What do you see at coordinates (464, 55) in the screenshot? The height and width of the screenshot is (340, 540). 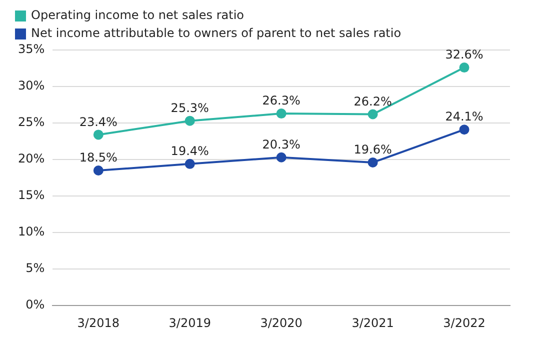 I see `data-label: 32.6%` at bounding box center [464, 55].